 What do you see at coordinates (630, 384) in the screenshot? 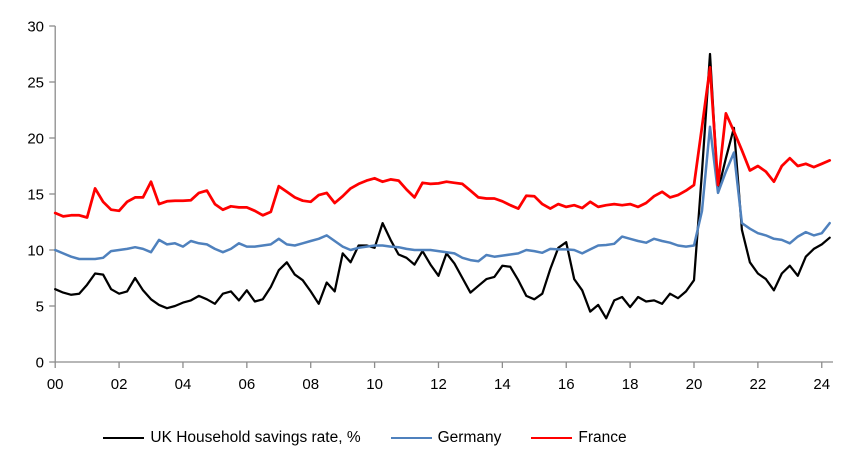
I see `x-tick-label: 18` at bounding box center [630, 384].